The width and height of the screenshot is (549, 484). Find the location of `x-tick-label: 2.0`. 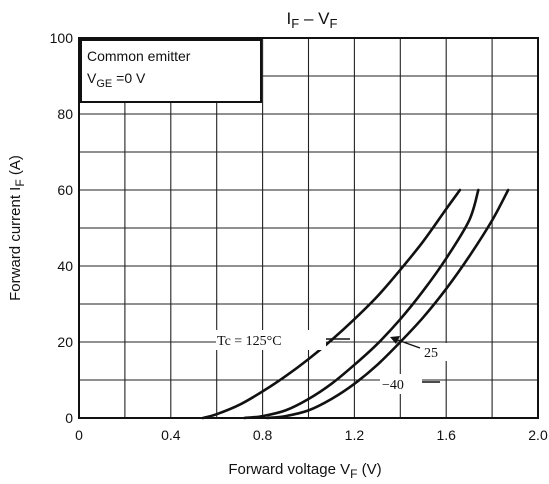

x-tick-label: 2.0 is located at coordinates (538, 435).